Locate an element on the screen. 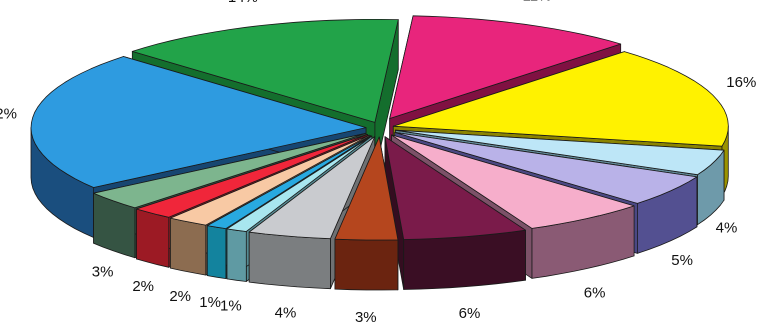 The width and height of the screenshot is (757, 322). slice-percent-label: 5% is located at coordinates (682, 260).